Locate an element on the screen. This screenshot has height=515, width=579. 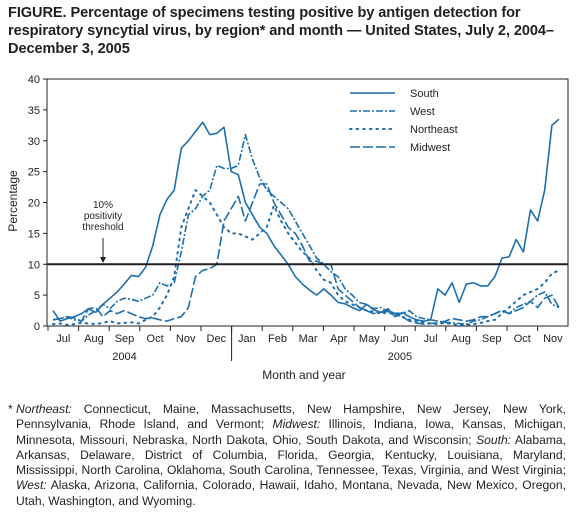
x-axis-label: Month and year is located at coordinates (303, 375).